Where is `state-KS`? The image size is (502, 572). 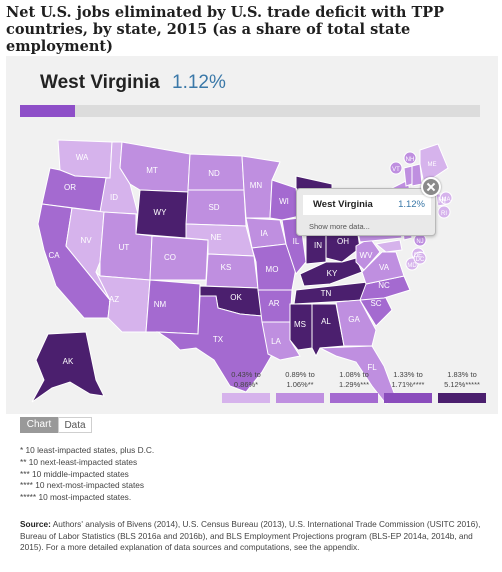
state-KS is located at coordinates (232, 271).